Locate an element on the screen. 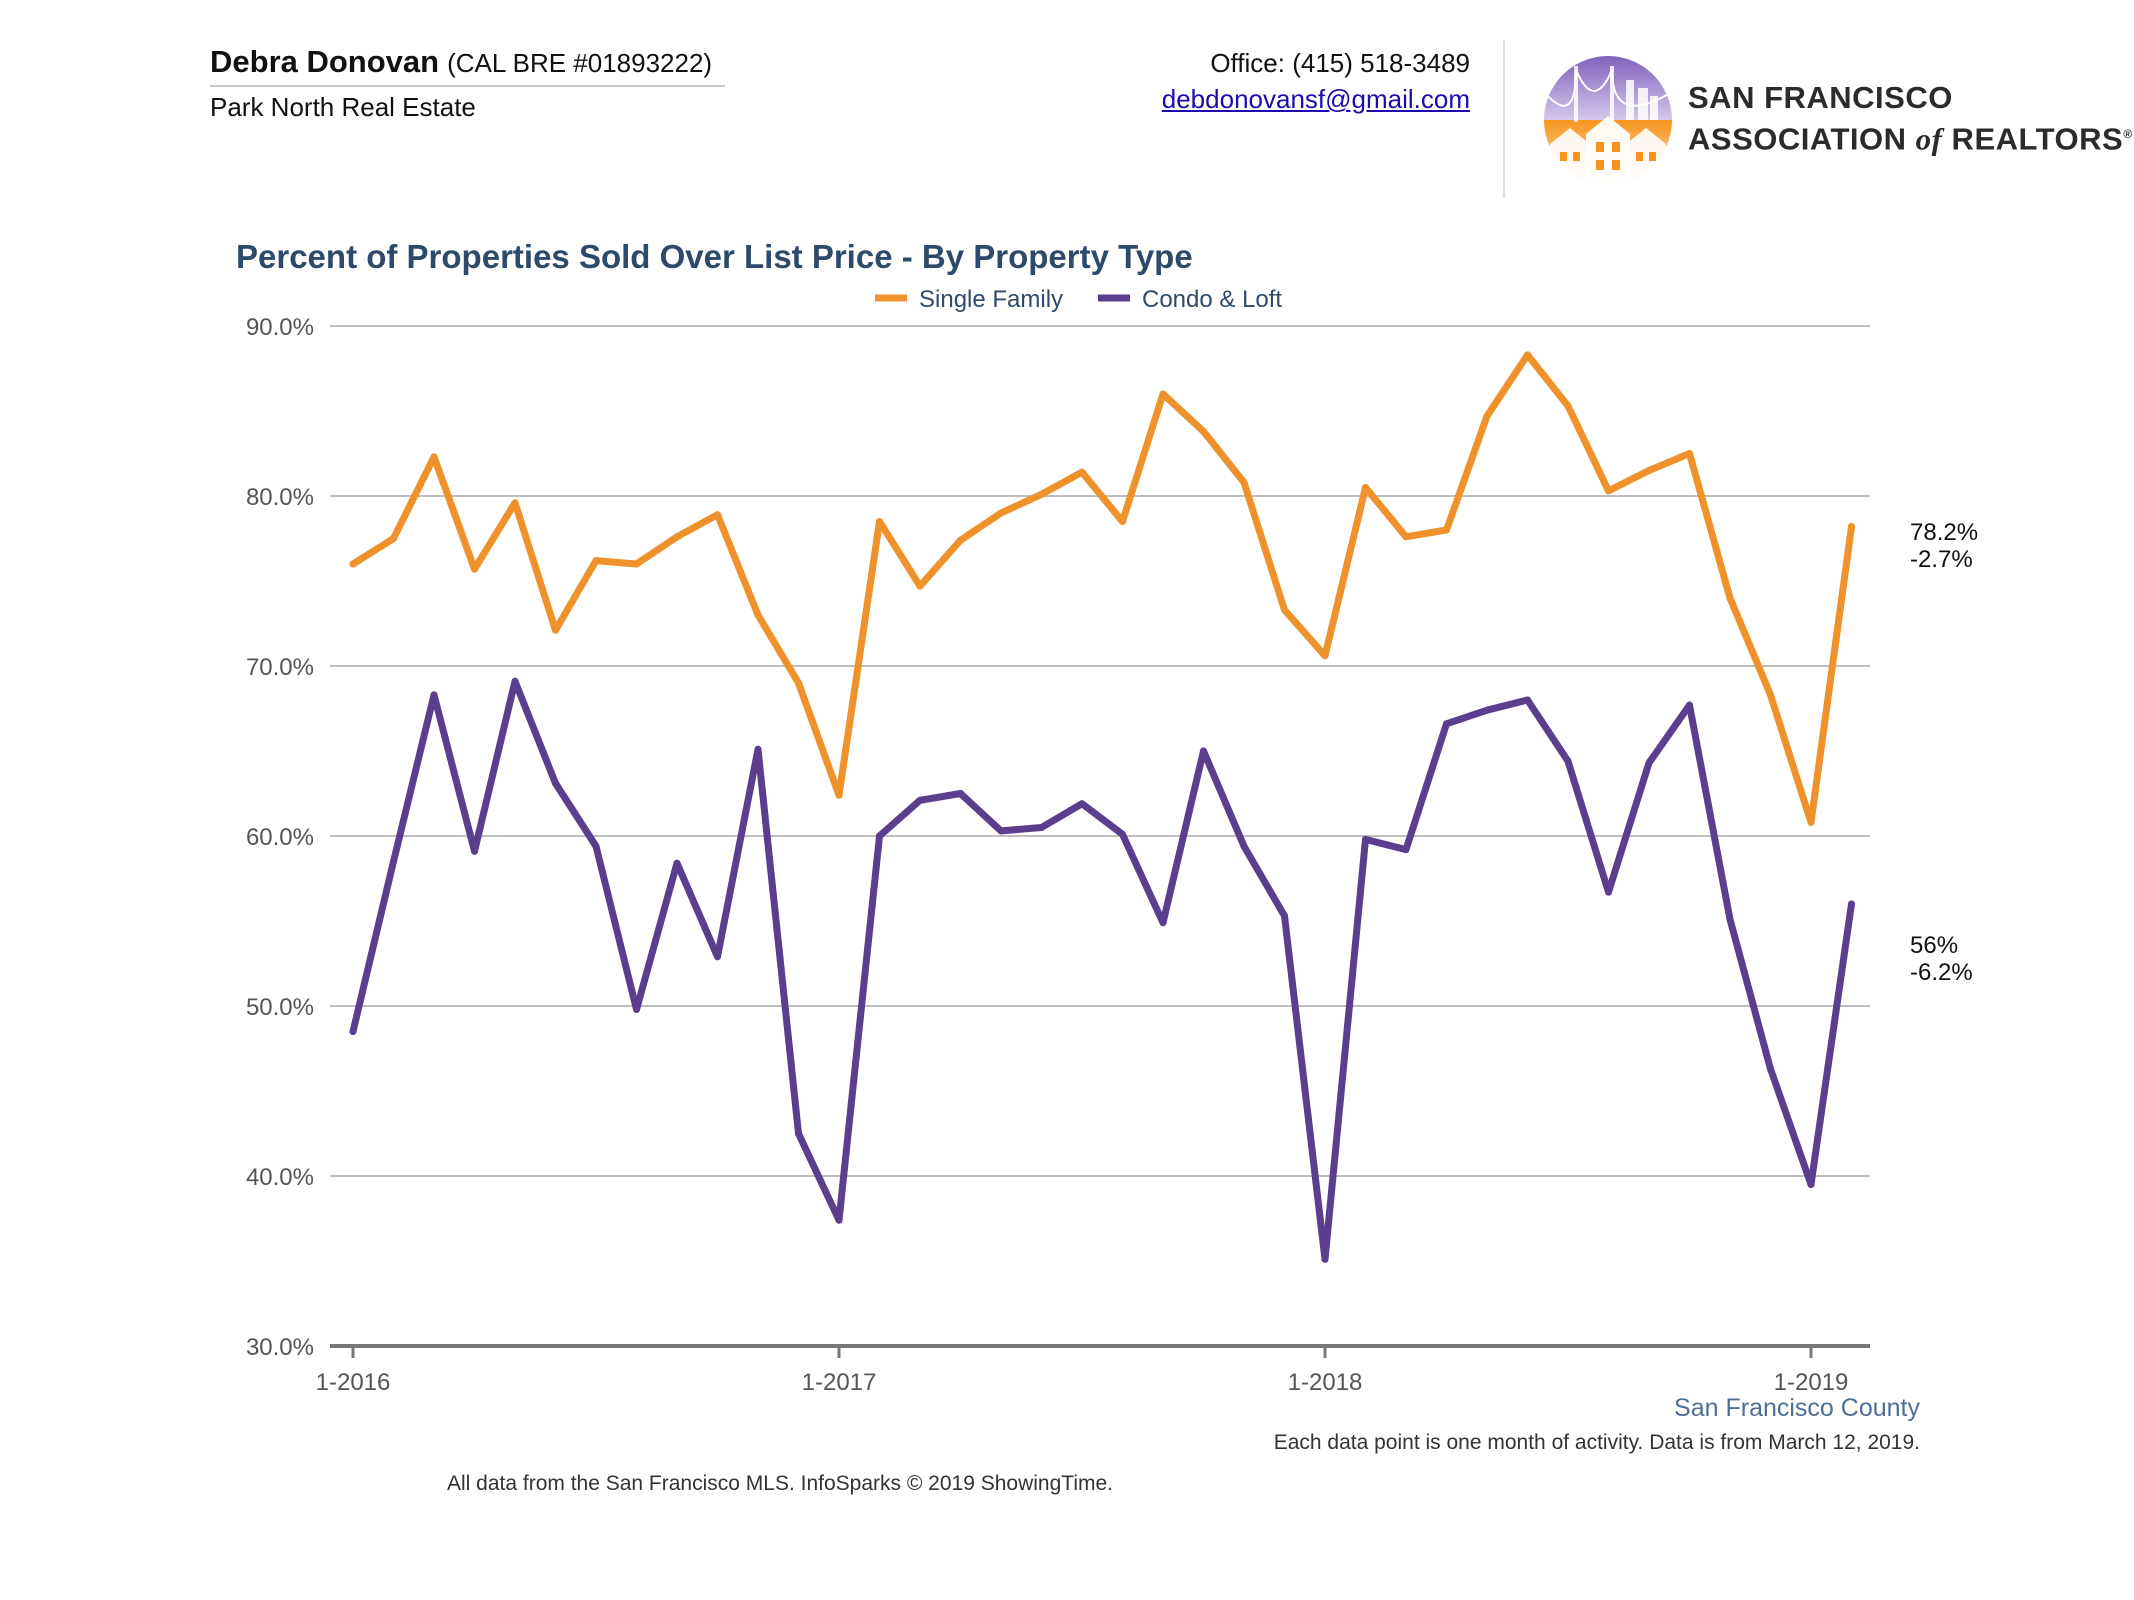  region-label: San Francisco County is located at coordinates (1797, 1408).